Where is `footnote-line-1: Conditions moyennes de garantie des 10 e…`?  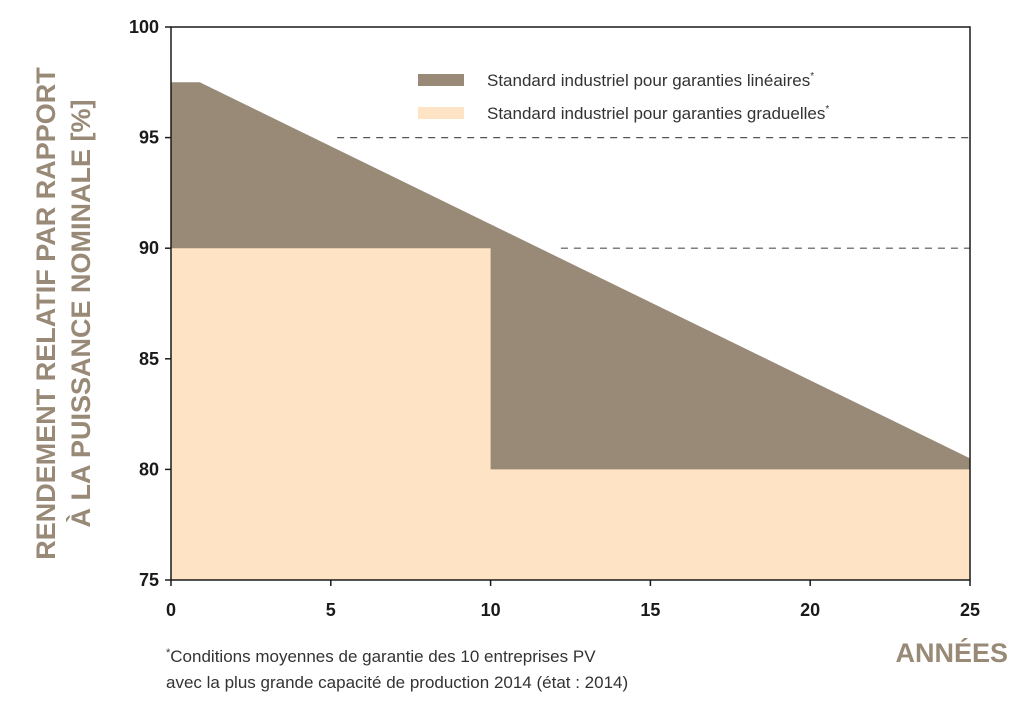
footnote-line-1: Conditions moyennes de garantie des 10 e… is located at coordinates (383, 656).